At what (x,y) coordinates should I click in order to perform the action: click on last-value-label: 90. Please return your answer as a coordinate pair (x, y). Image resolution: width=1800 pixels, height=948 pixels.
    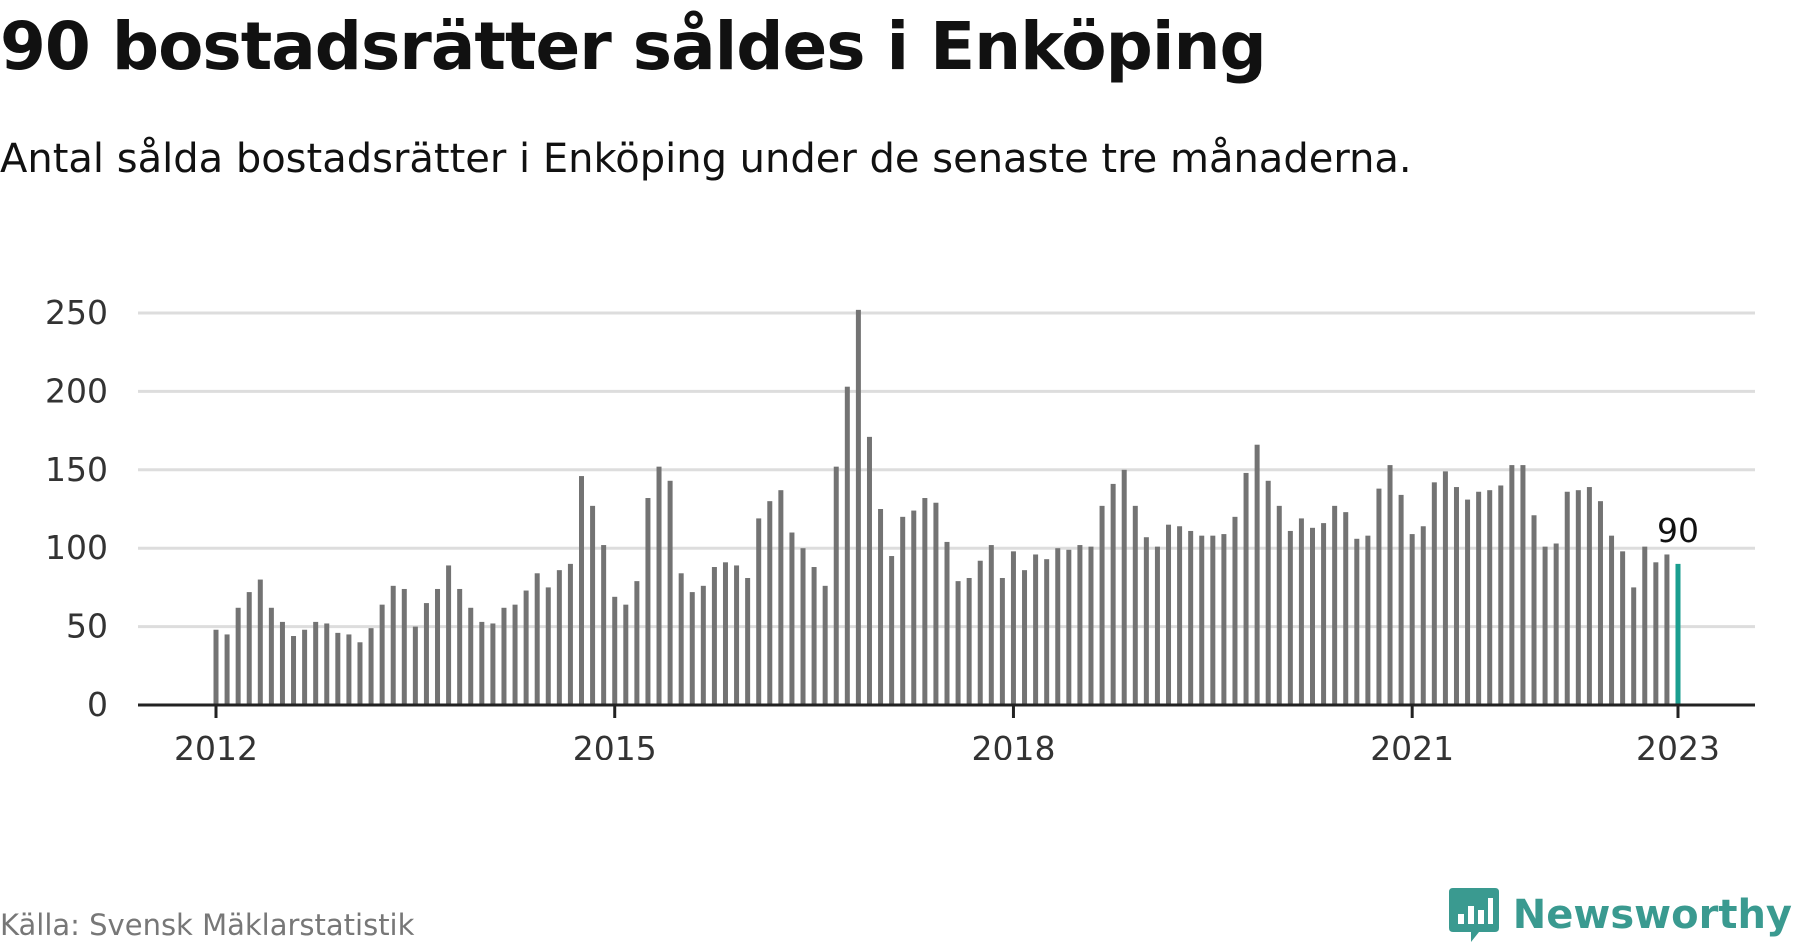
    Looking at the image, I should click on (1678, 530).